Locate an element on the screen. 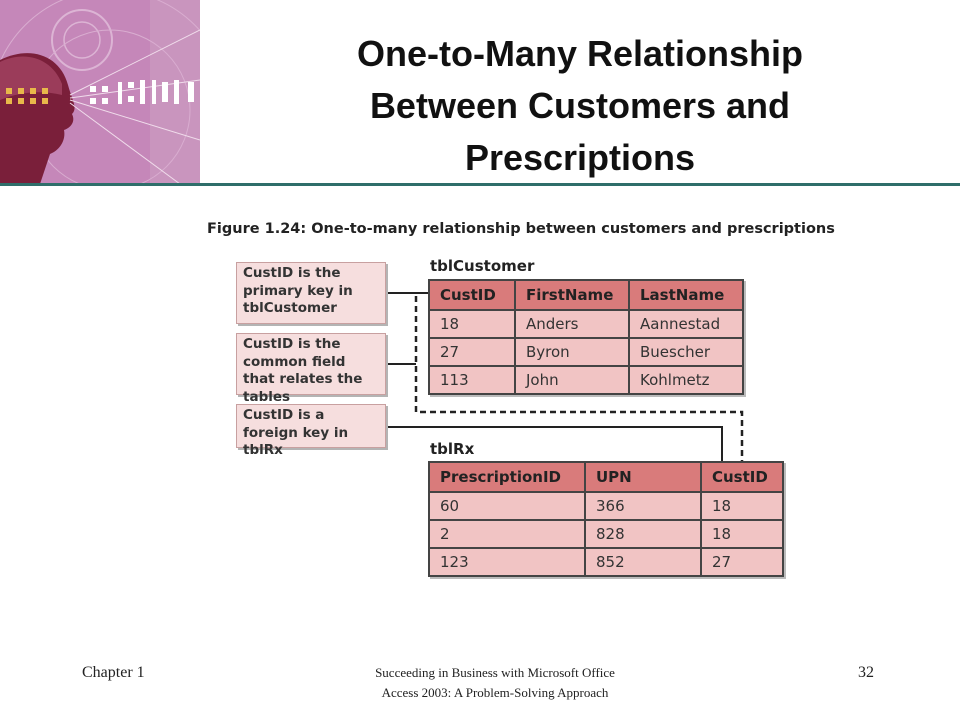 This screenshot has width=960, height=720. table-cell: Kohlmetz is located at coordinates (686, 380).